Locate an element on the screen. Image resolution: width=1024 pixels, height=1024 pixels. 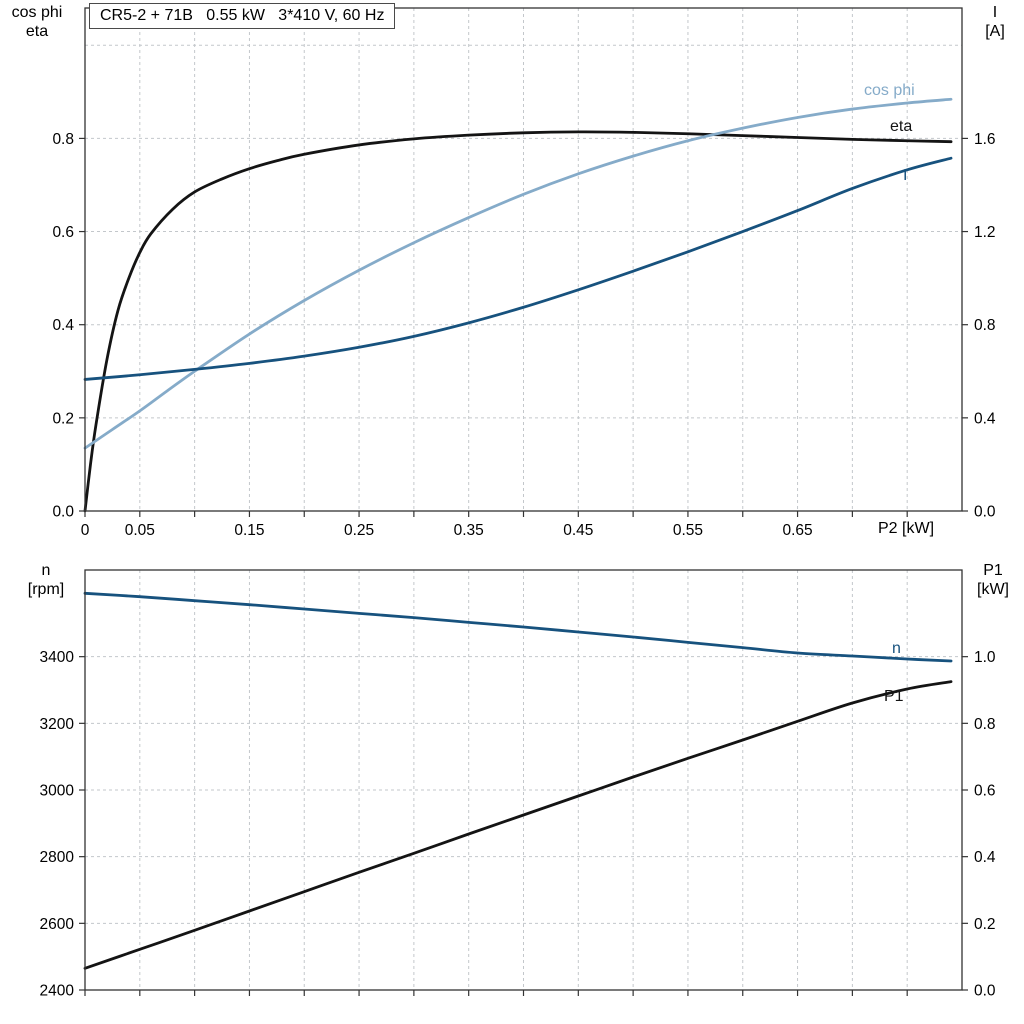
cos-phi-axis-label: cos phi is located at coordinates (37, 12).